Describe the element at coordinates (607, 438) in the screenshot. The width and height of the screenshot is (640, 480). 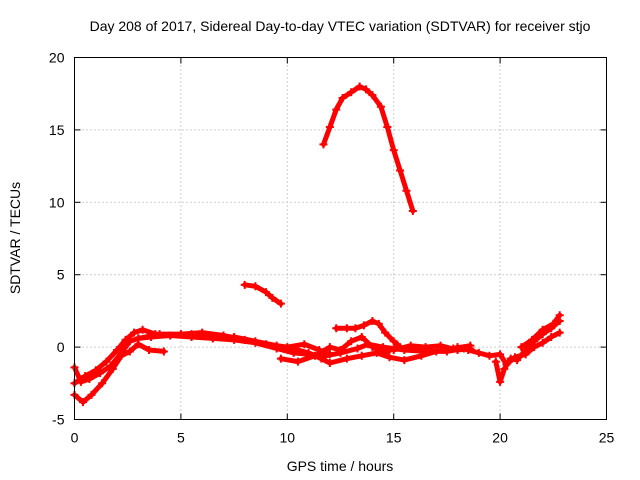
I see `x-tick-label: 25` at that location.